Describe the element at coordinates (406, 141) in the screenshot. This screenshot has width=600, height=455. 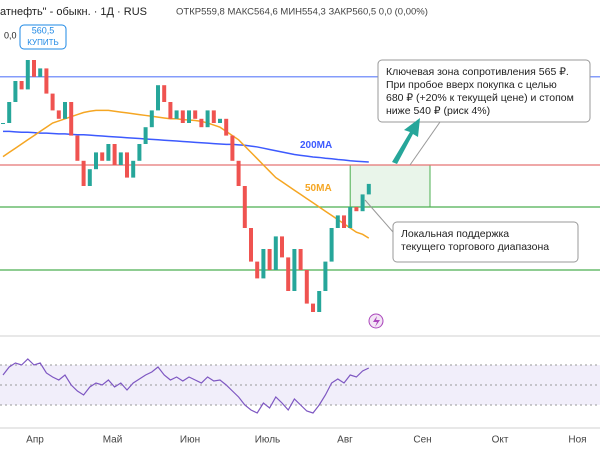
I see `arrow` at that location.